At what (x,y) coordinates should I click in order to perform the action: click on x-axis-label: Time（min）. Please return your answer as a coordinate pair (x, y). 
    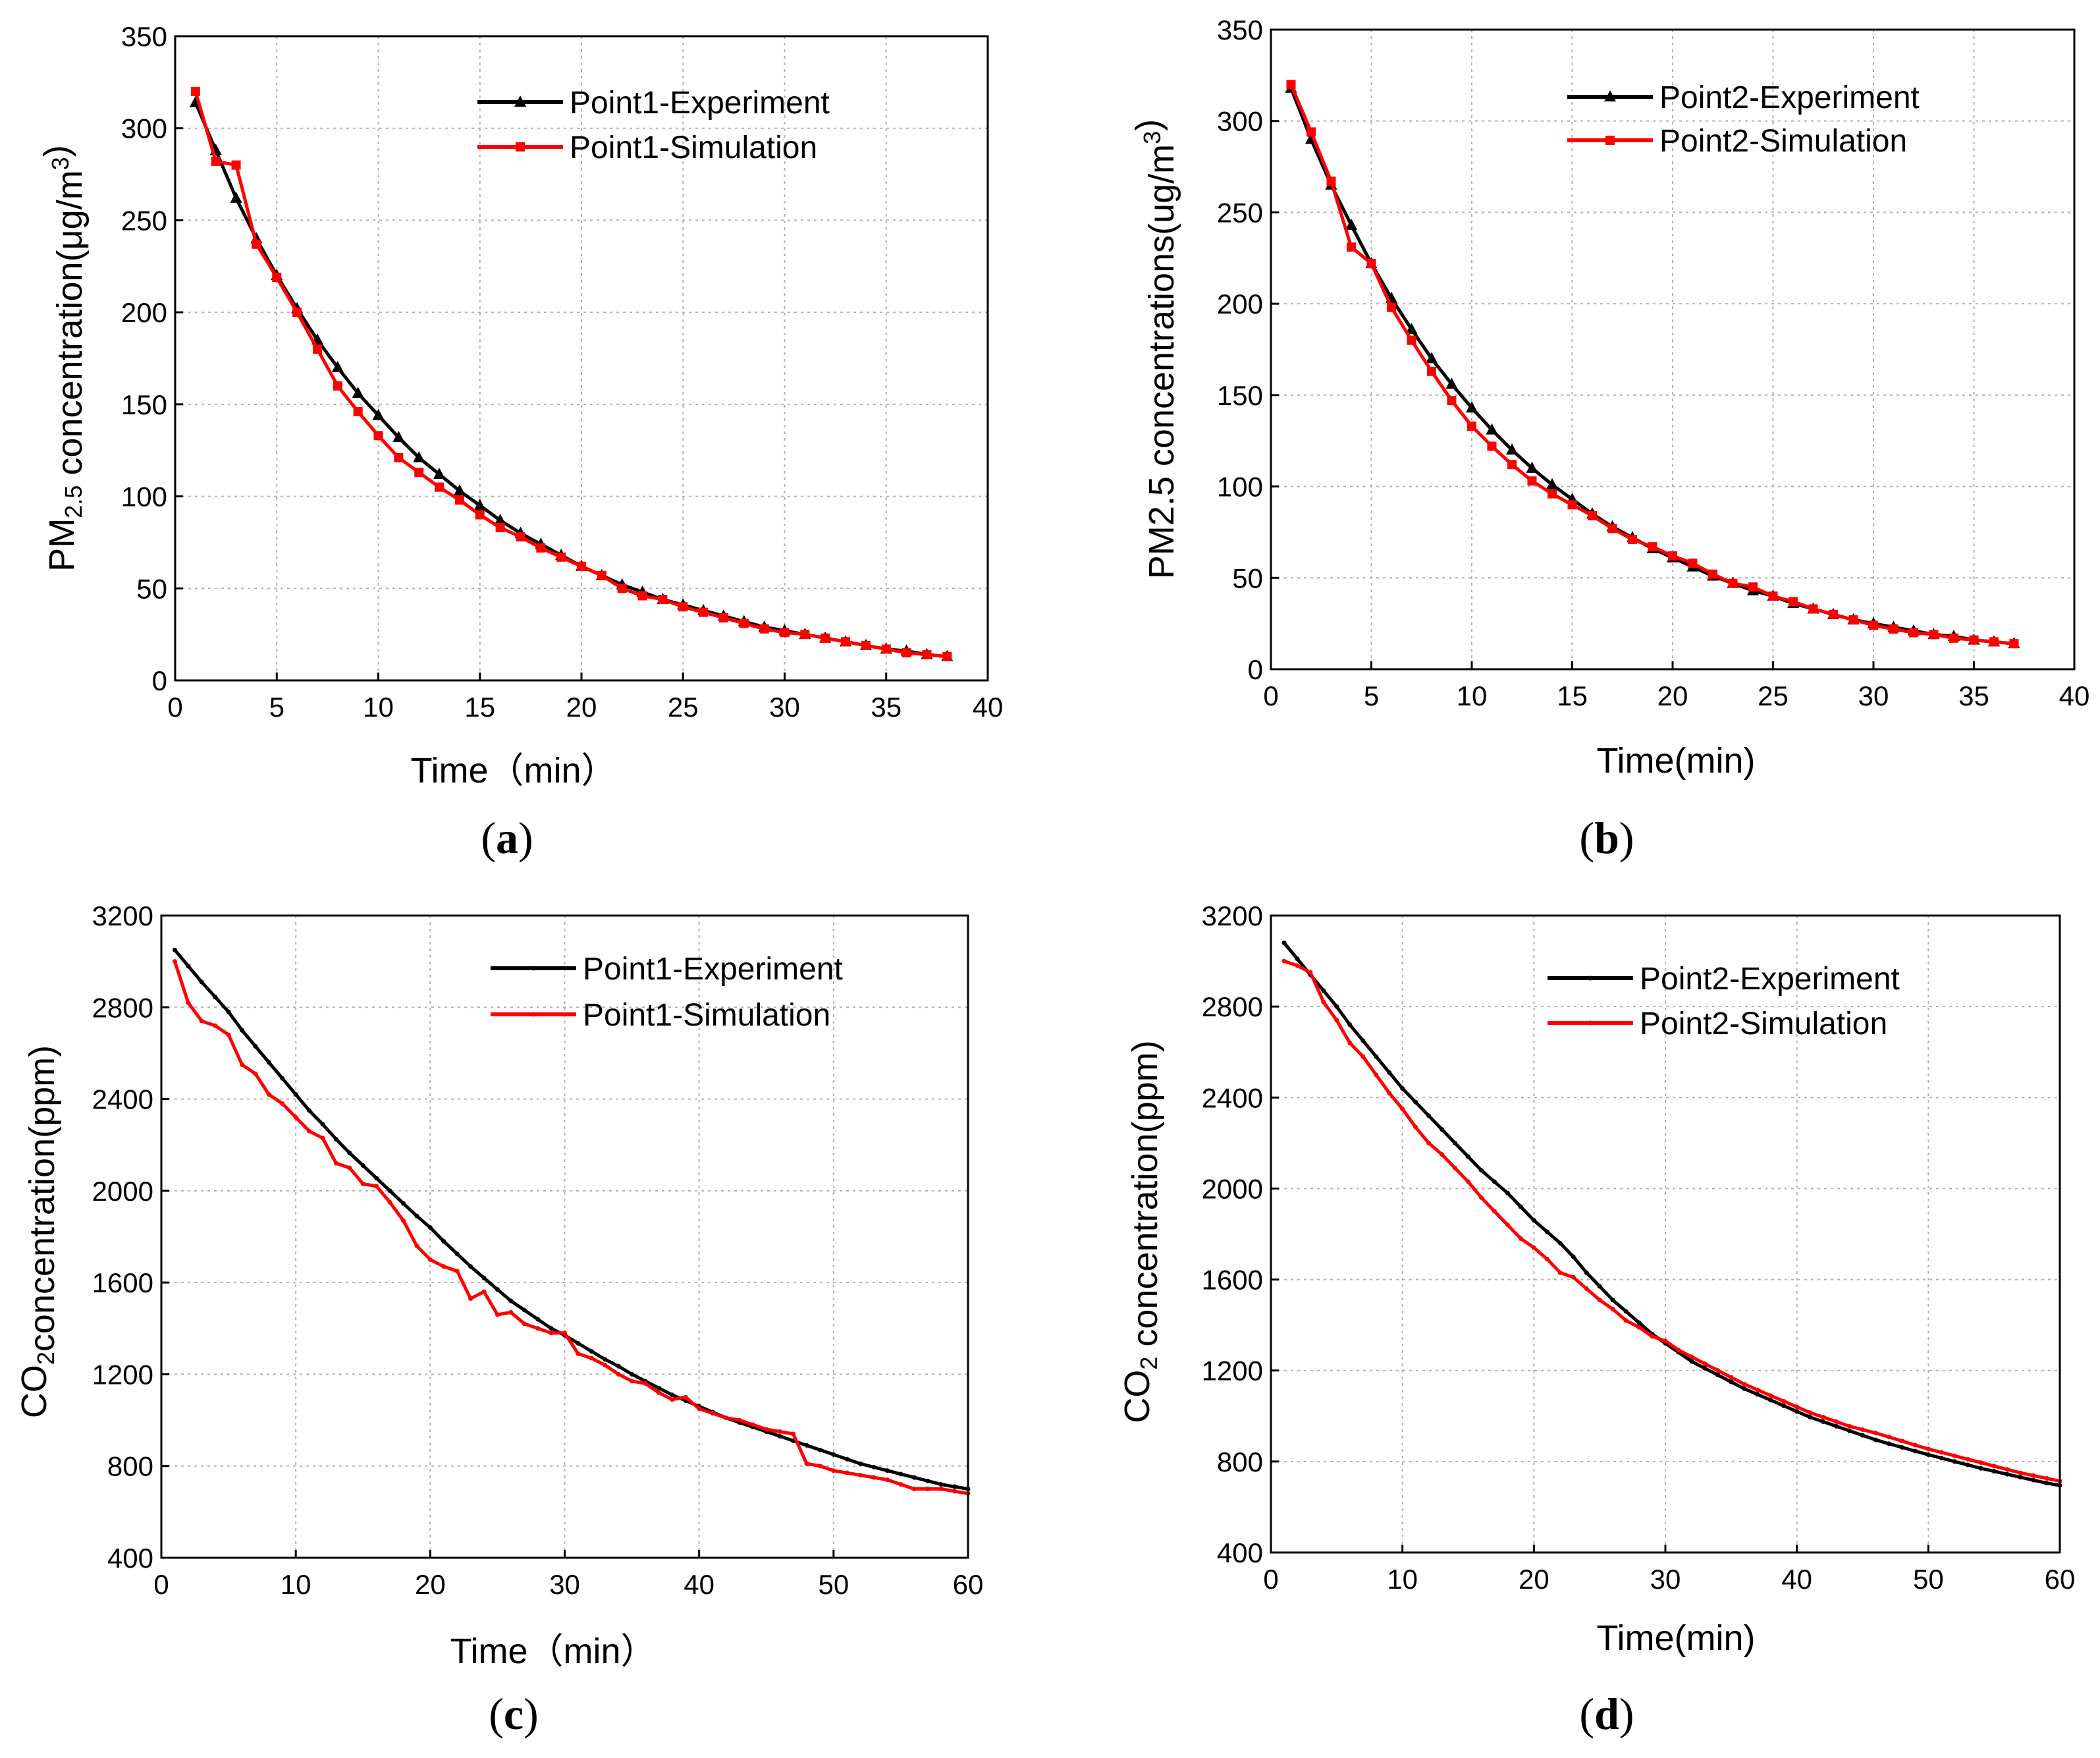
    Looking at the image, I should click on (553, 1651).